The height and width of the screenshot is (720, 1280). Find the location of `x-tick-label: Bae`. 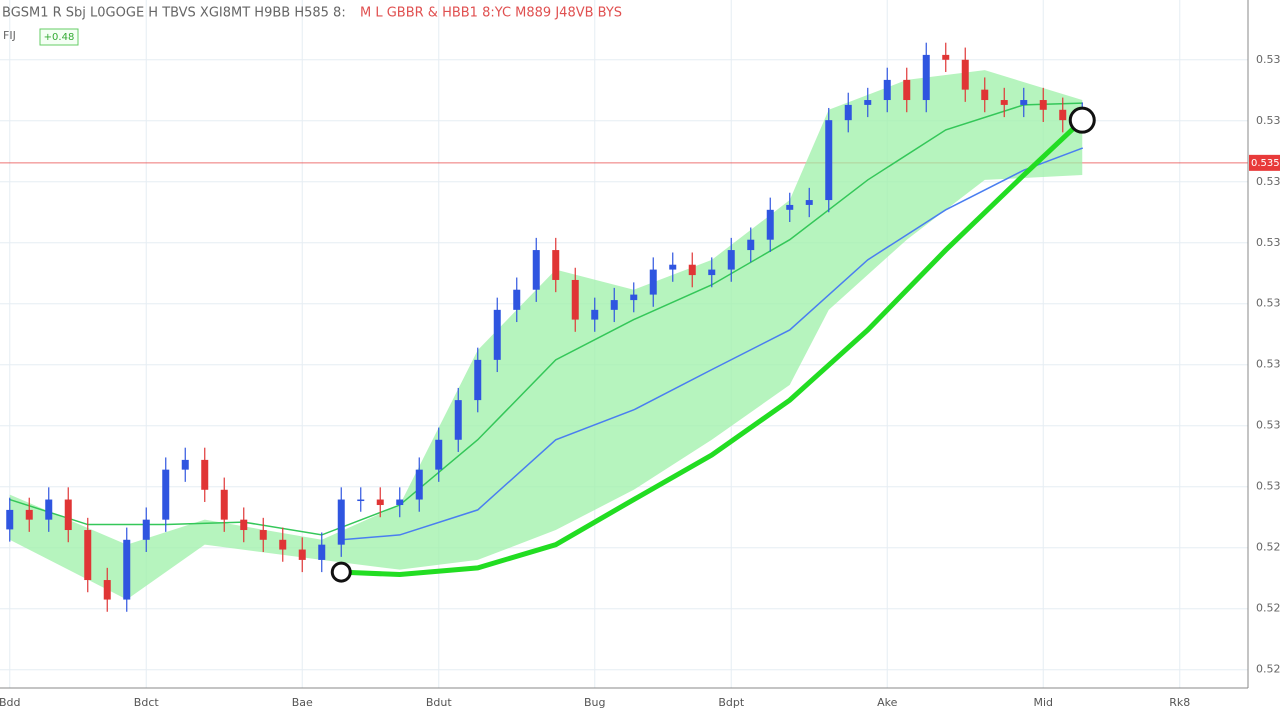

x-tick-label: Bae is located at coordinates (302, 702).